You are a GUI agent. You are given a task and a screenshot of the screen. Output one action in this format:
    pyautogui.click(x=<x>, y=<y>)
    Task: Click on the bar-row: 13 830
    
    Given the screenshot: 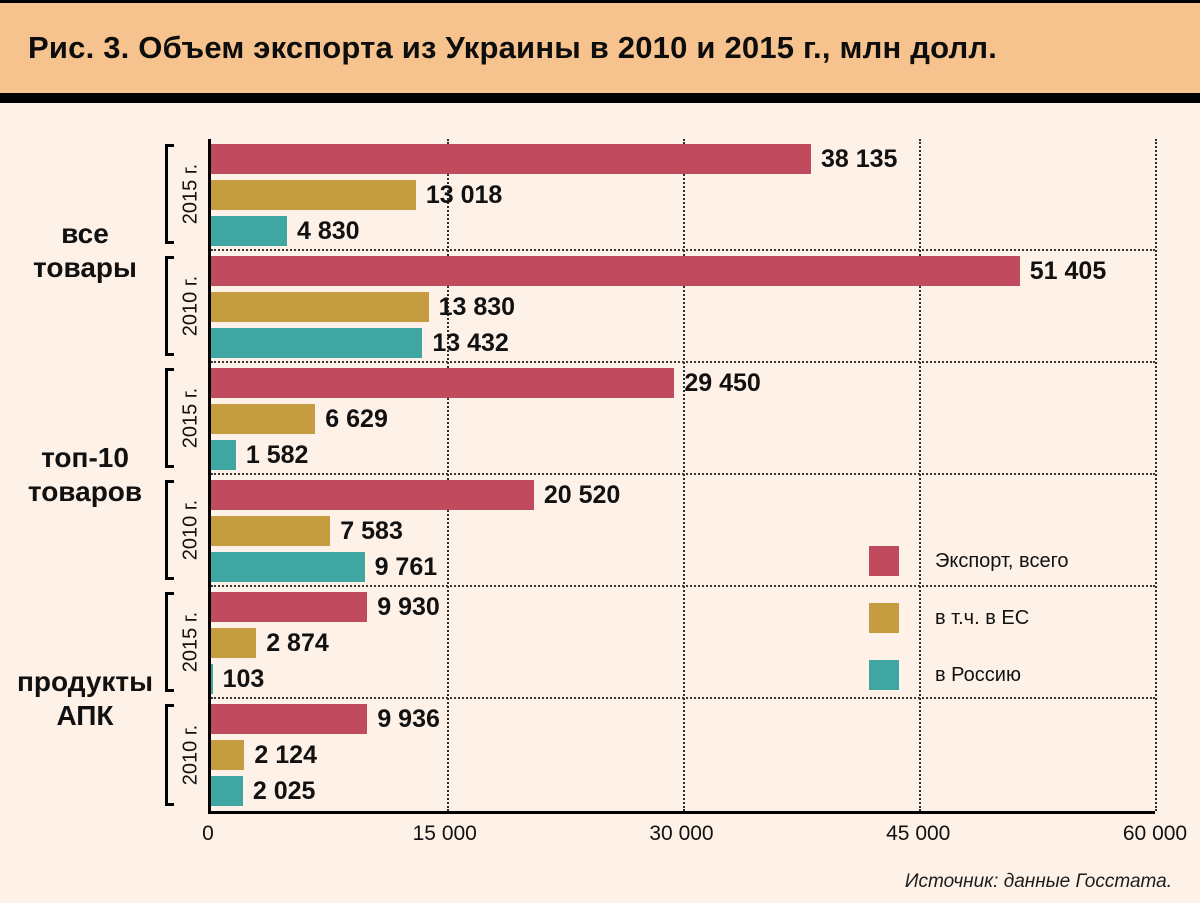 What is the action you would take?
    pyautogui.click(x=683, y=307)
    